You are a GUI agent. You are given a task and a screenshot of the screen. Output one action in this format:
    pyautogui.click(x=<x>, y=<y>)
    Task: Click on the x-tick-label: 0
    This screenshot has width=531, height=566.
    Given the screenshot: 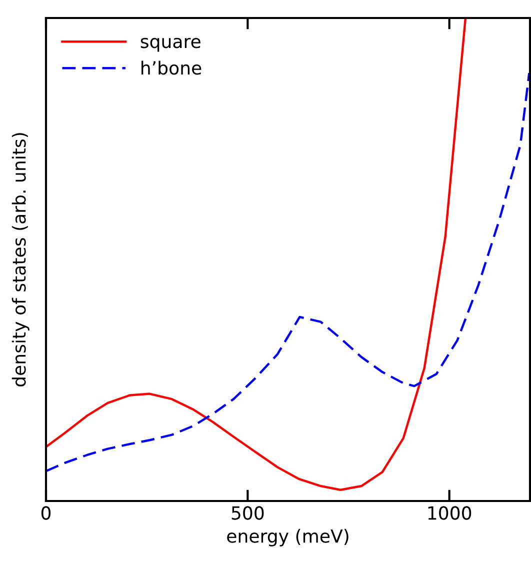 What is the action you would take?
    pyautogui.click(x=46, y=513)
    